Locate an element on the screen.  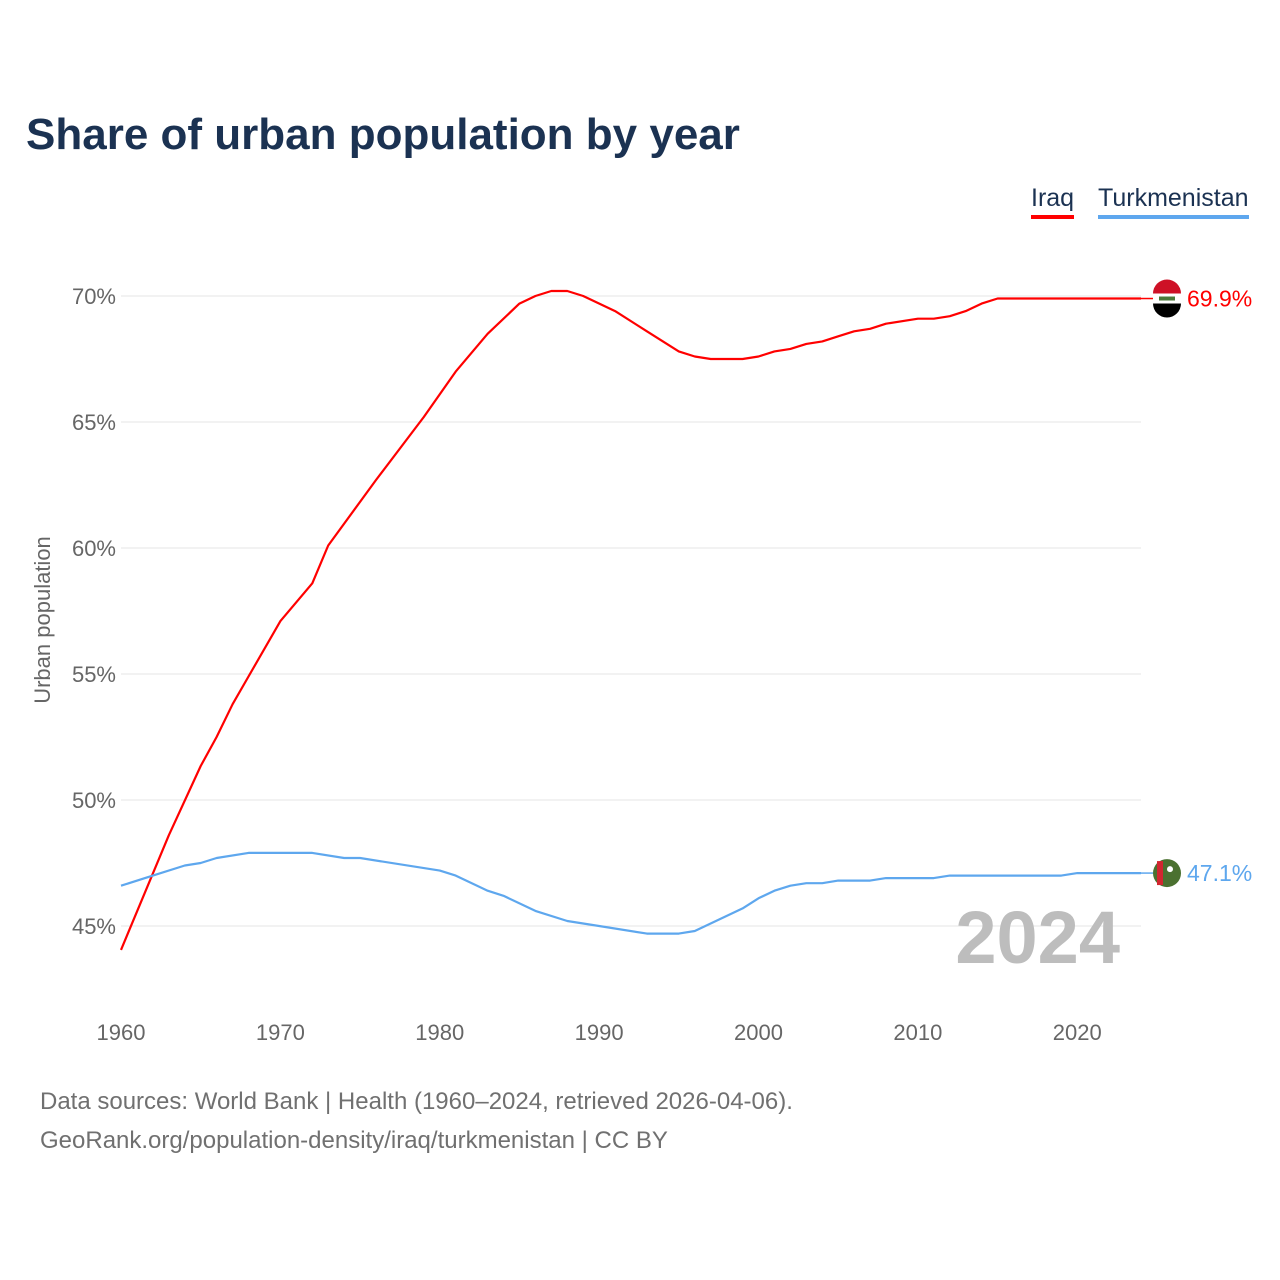
x-tick-label: 1990 is located at coordinates (599, 1032).